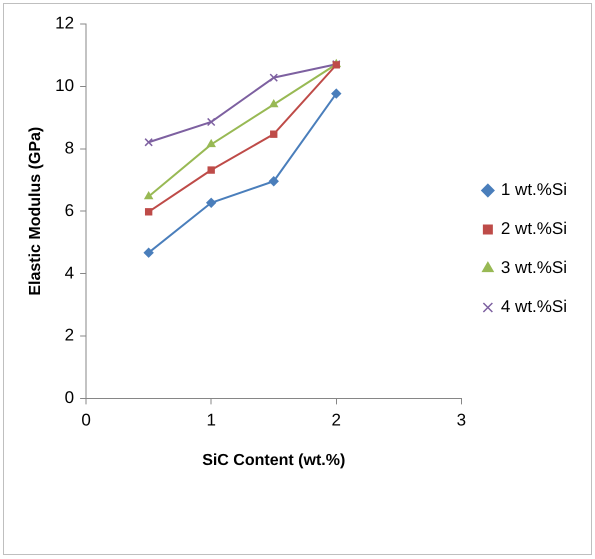 The height and width of the screenshot is (559, 595). What do you see at coordinates (69, 210) in the screenshot?
I see `y-tick-label: 6` at bounding box center [69, 210].